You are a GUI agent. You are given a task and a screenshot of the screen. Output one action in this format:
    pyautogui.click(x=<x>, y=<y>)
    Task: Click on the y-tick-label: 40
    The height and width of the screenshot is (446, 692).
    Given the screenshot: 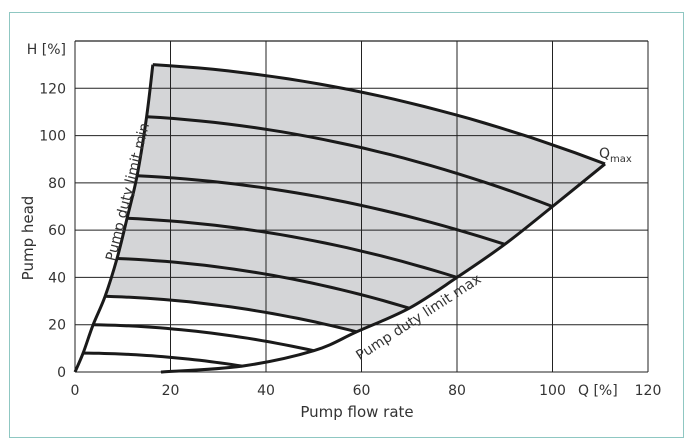 What is the action you would take?
    pyautogui.click(x=57, y=278)
    